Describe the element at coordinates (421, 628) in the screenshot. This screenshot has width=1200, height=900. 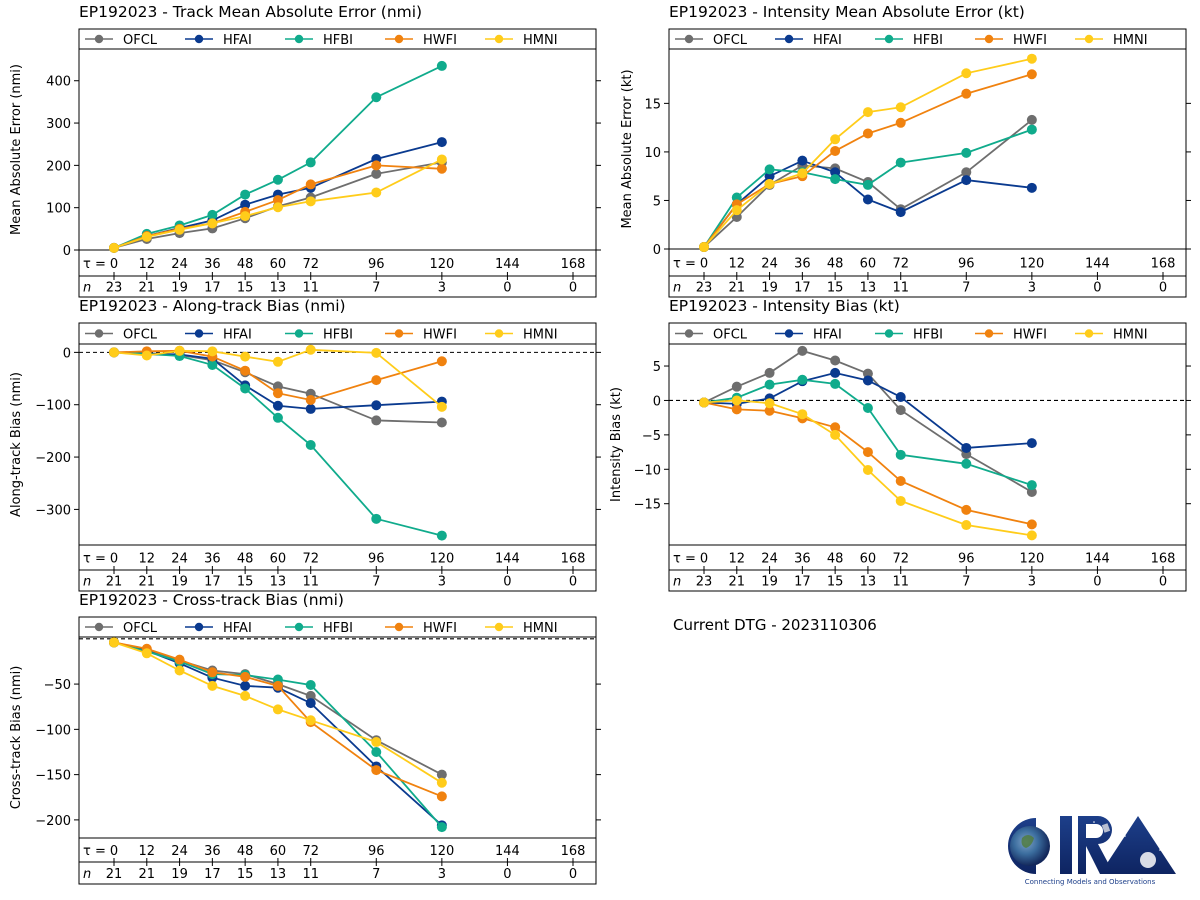
I see `legend-item-hwfi: HWFI` at that location.